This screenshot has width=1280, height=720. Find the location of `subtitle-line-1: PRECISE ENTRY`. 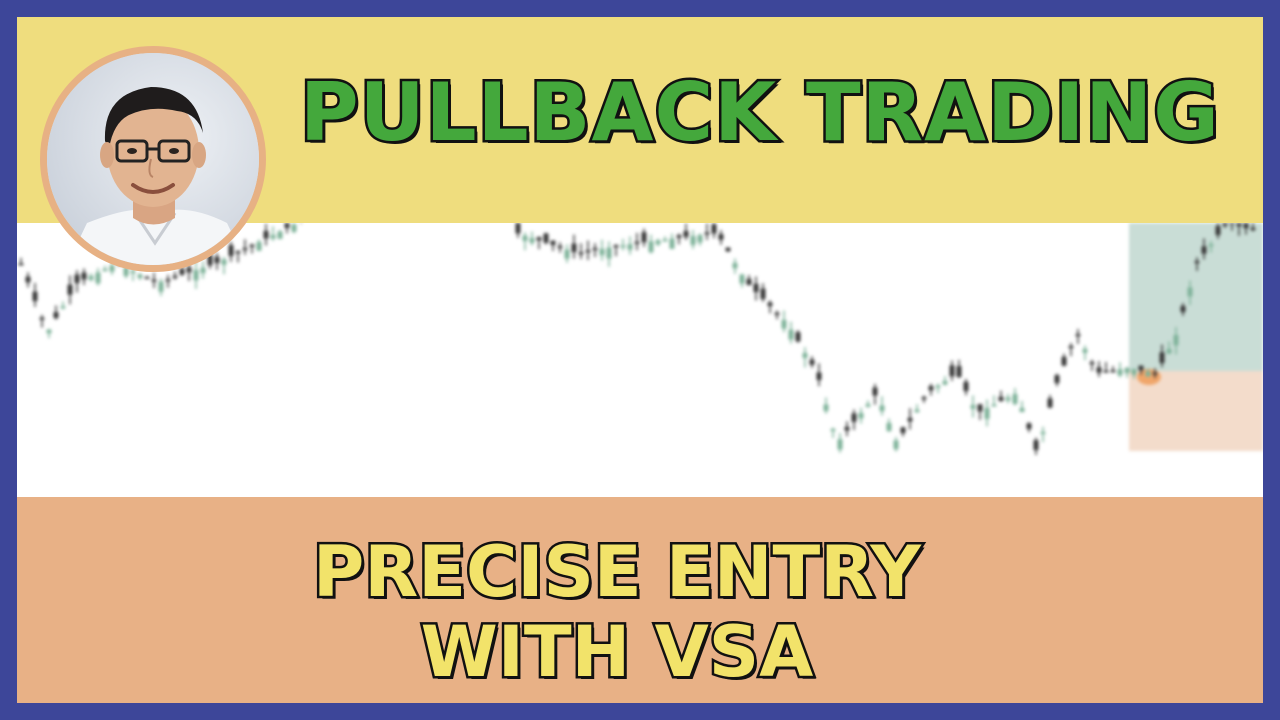

subtitle-line-1: PRECISE ENTRY is located at coordinates (617, 572).